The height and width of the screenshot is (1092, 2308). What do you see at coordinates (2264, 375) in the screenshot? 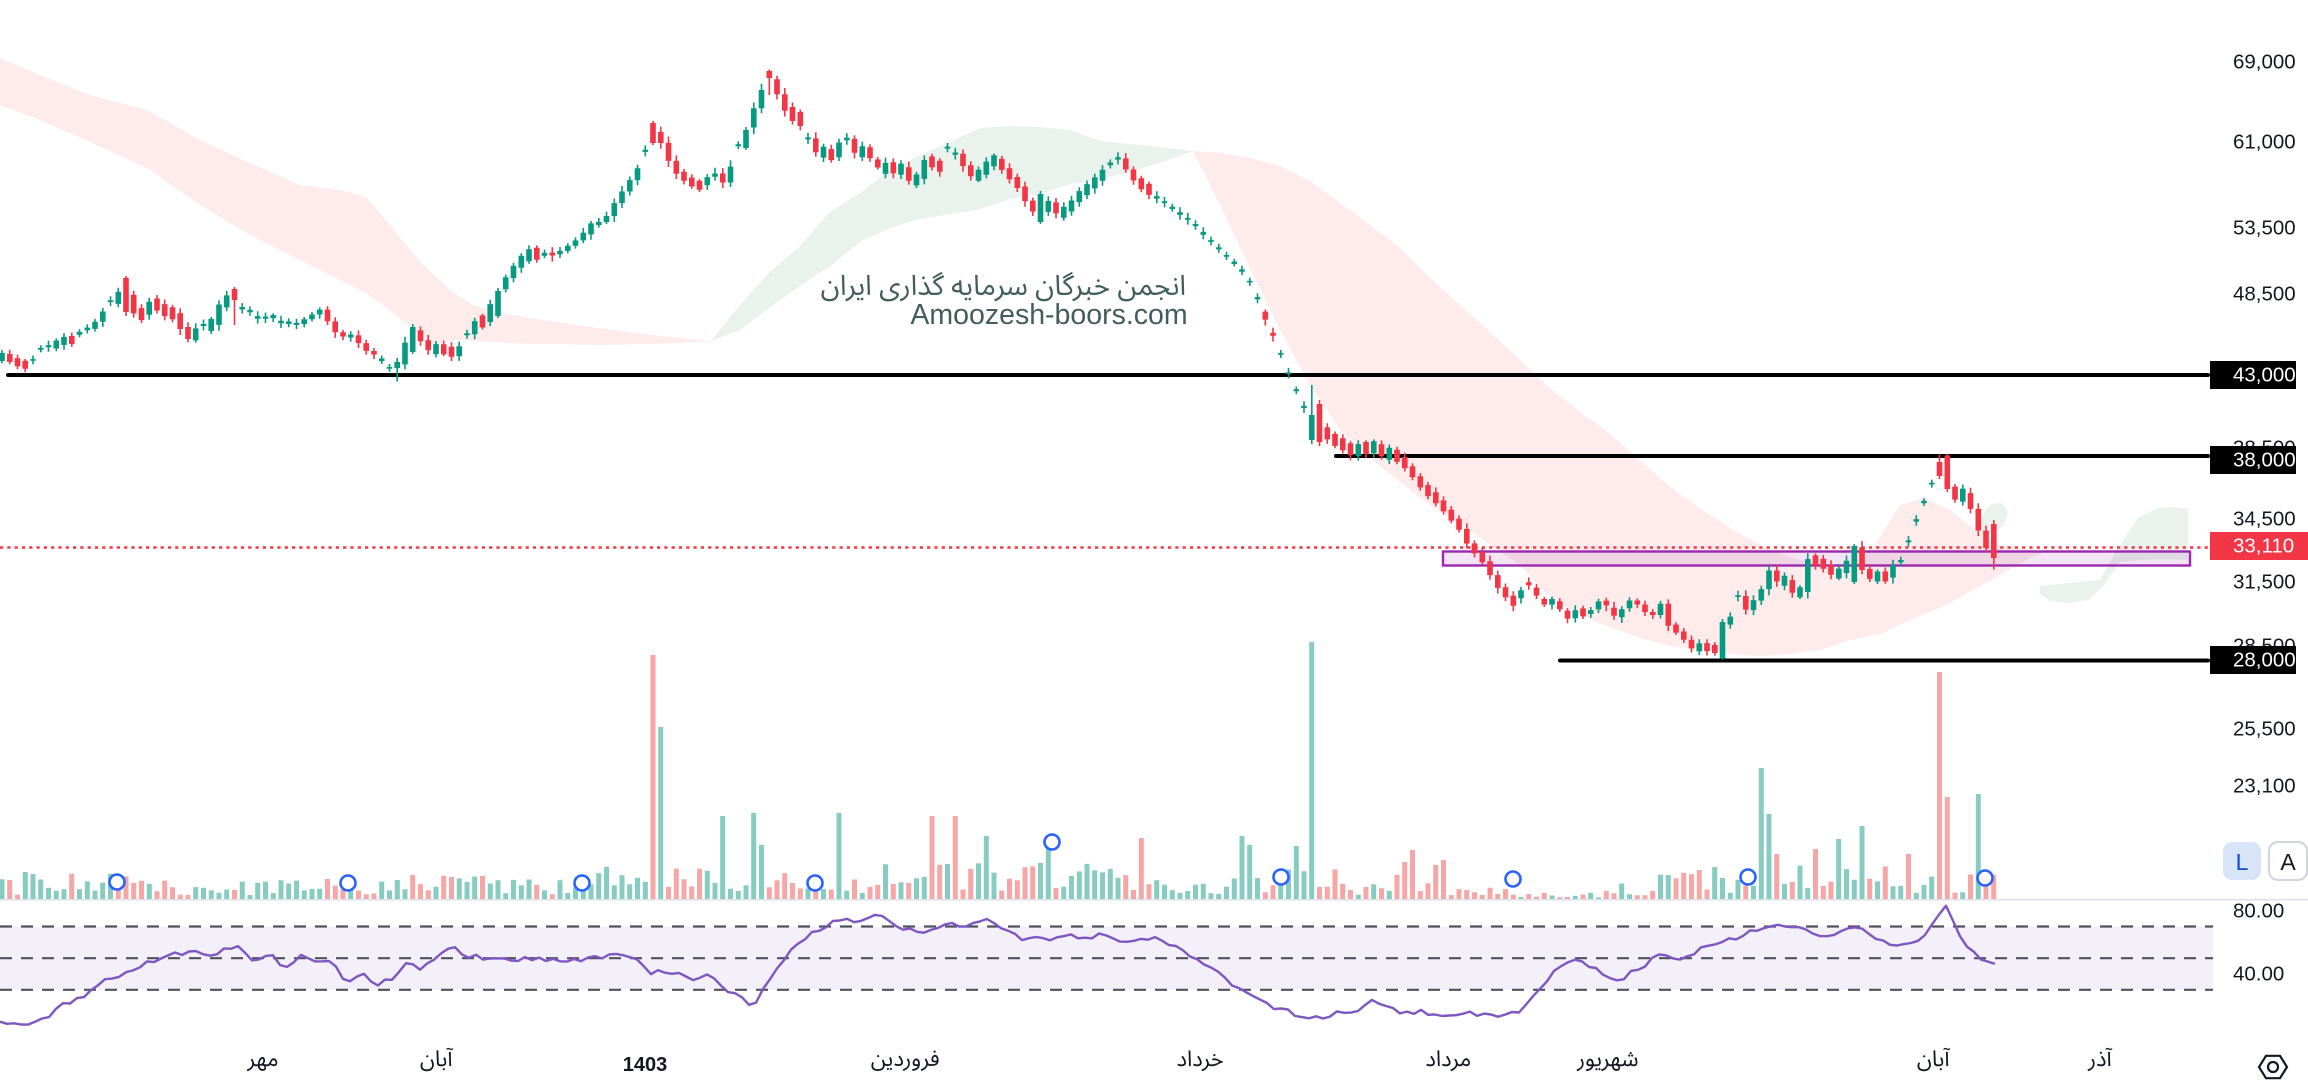
I see `svg-text: 43,000` at bounding box center [2264, 375].